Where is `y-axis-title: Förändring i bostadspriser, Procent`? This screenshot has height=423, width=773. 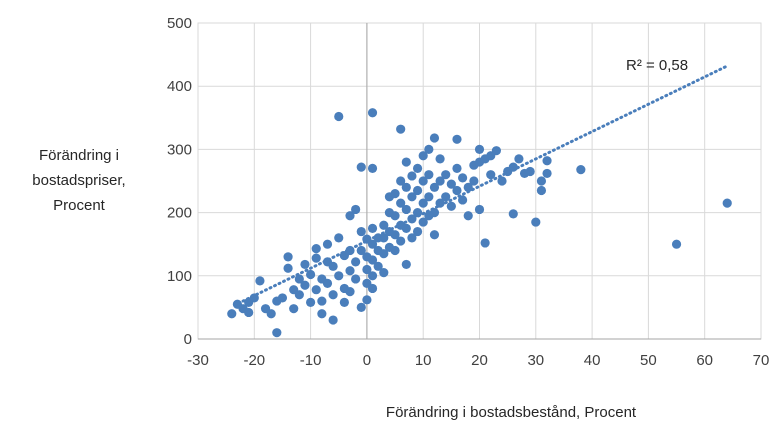 y-axis-title: Förändring i bostadspriser, Procent is located at coordinates (79, 180).